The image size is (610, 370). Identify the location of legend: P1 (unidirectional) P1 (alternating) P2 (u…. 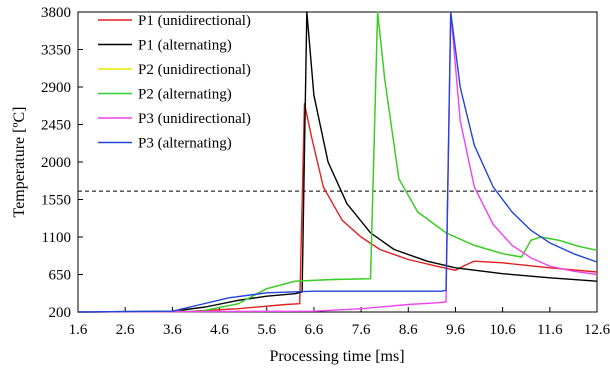
(174, 82).